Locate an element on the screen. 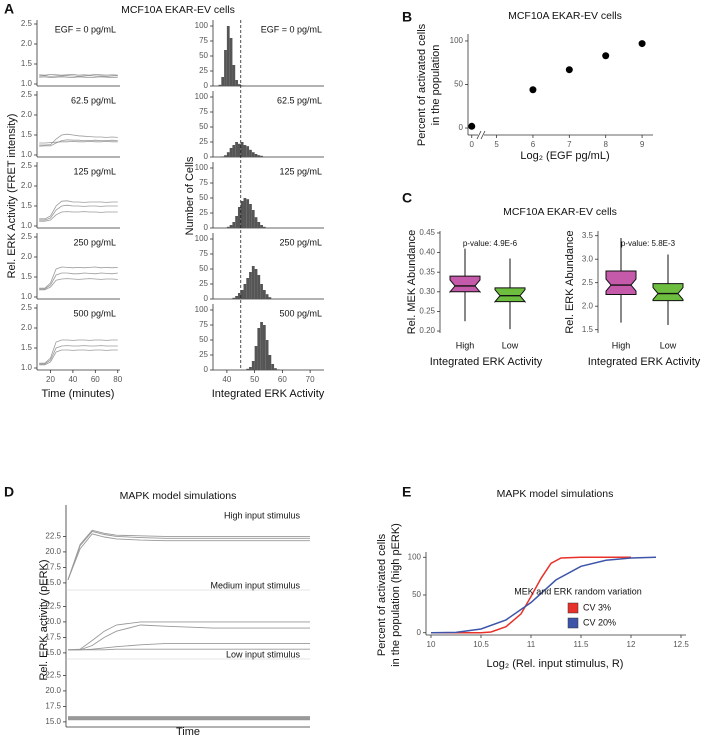 This screenshot has width=709, height=738. x-tick-label: 7 is located at coordinates (569, 144).